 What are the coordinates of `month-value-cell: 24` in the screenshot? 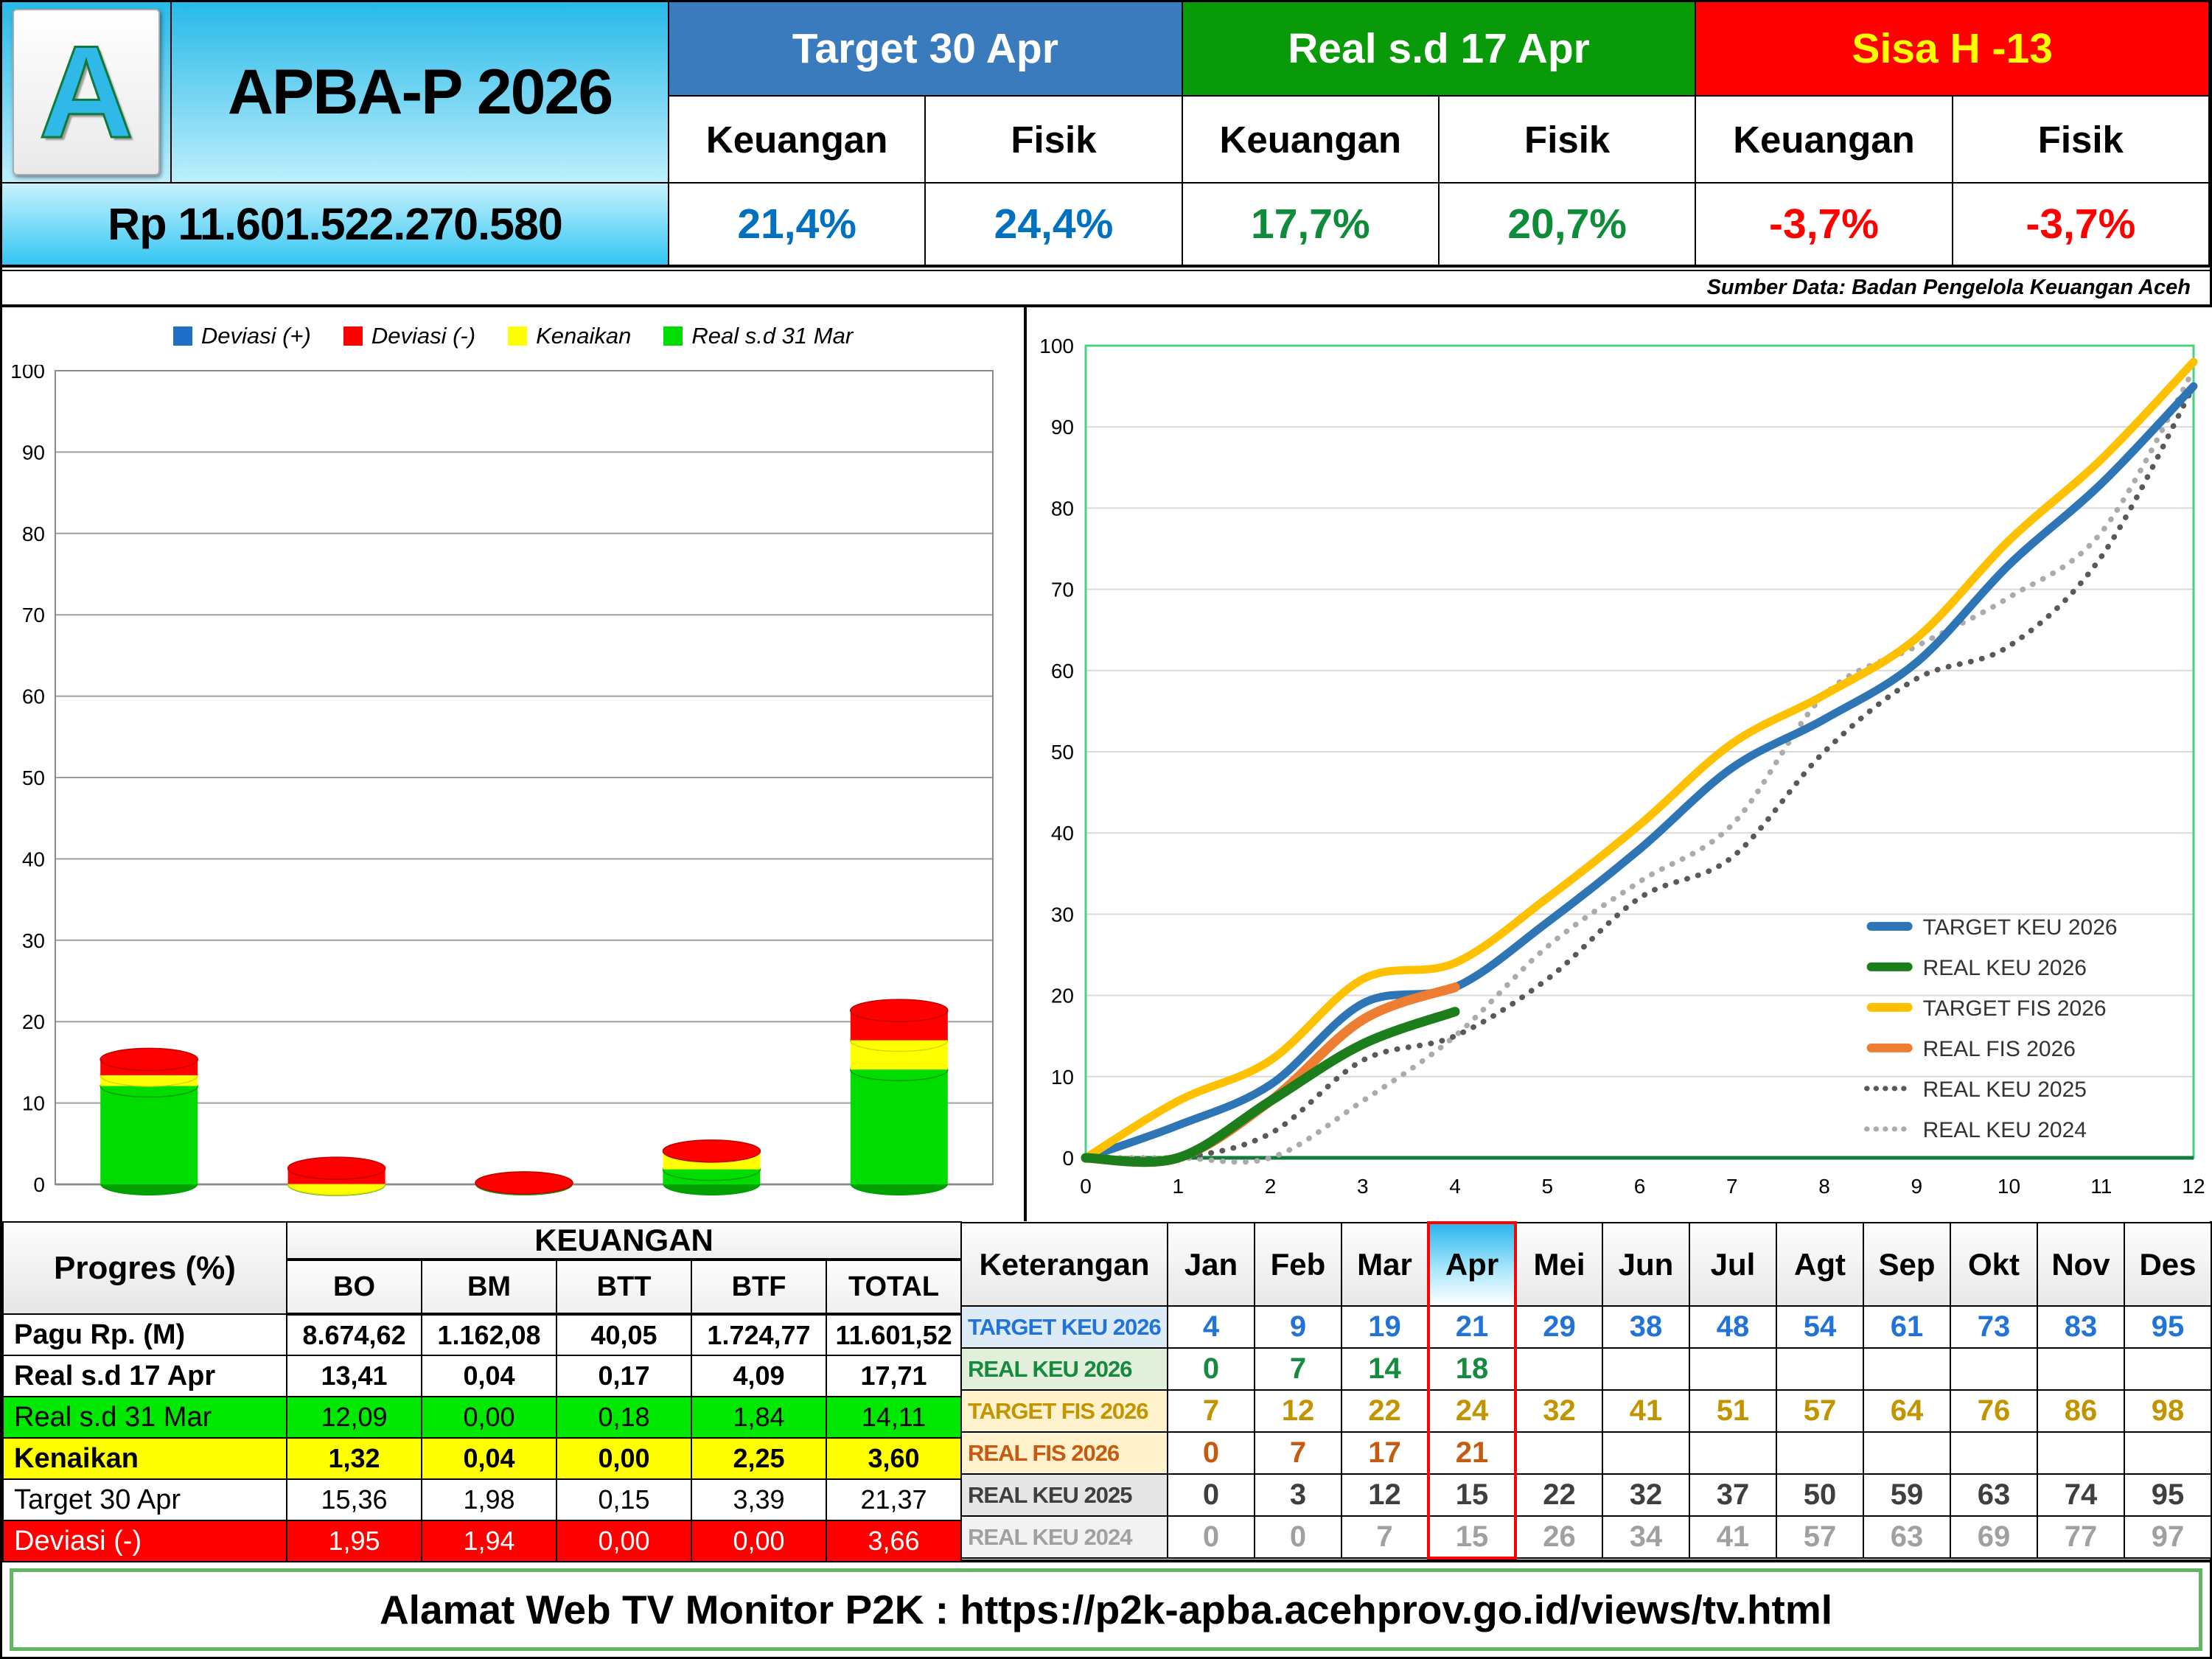 It's located at (1472, 1411).